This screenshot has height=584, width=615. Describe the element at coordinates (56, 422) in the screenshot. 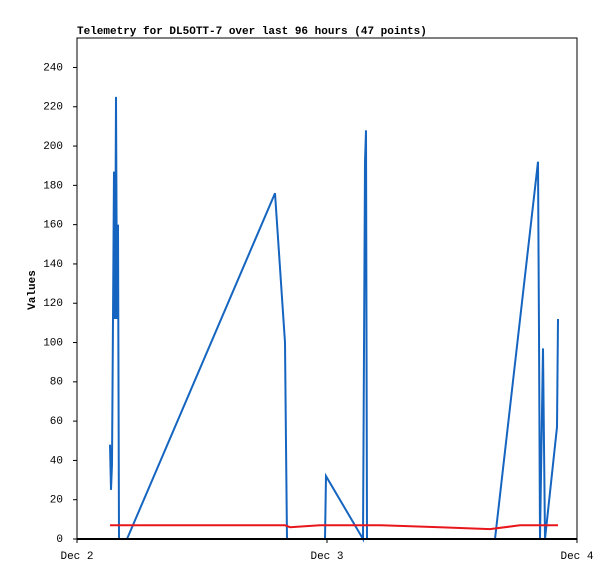

I see `y-tick-label: 60` at that location.